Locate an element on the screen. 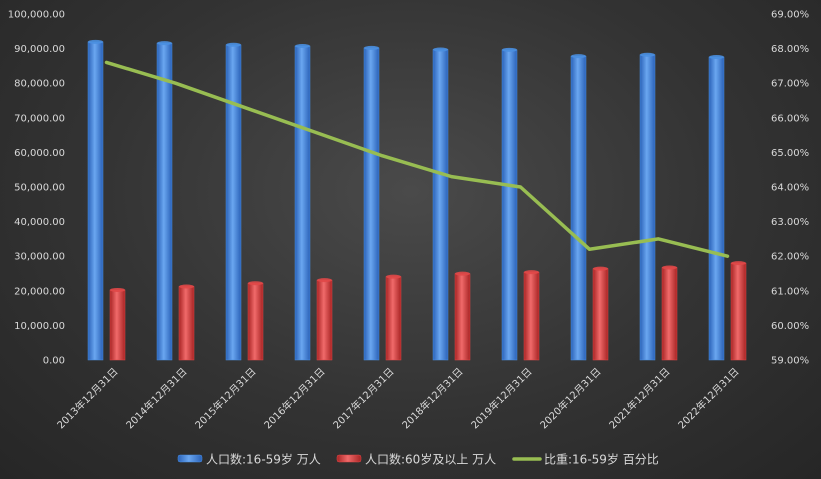 This screenshot has height=479, width=821. left-axis-tick-label: 90,000.00 is located at coordinates (39, 49).